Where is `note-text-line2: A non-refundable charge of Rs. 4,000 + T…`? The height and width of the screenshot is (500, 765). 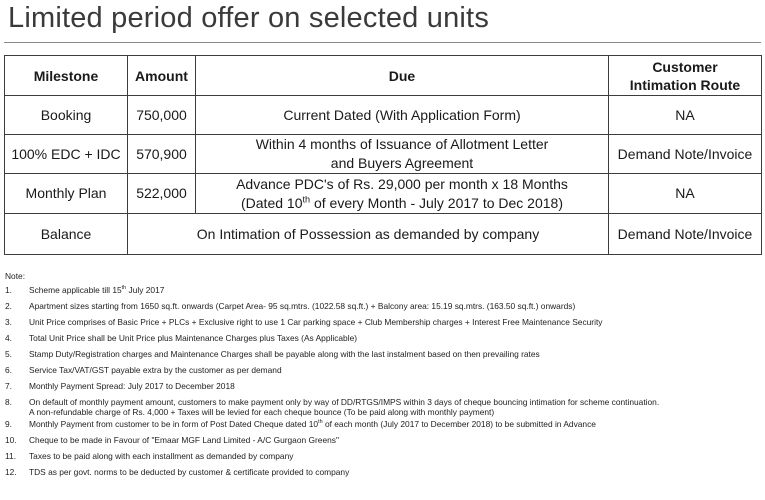
note-text-line2: A non-refundable charge of Rs. 4,000 + T… is located at coordinates (262, 412).